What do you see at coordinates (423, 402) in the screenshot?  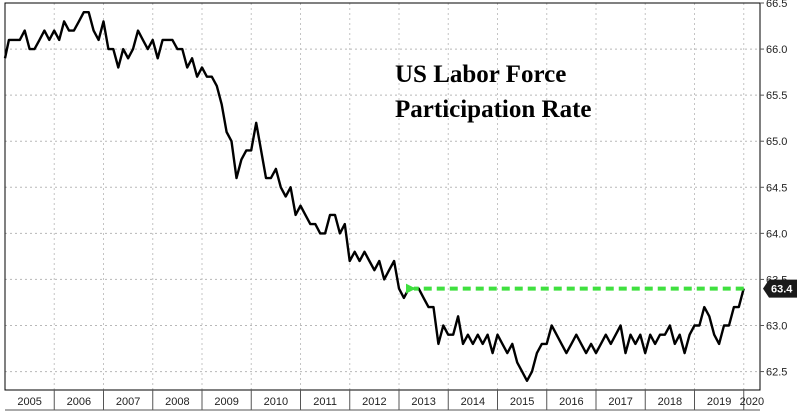 I see `x-tick-label: 2013` at bounding box center [423, 402].